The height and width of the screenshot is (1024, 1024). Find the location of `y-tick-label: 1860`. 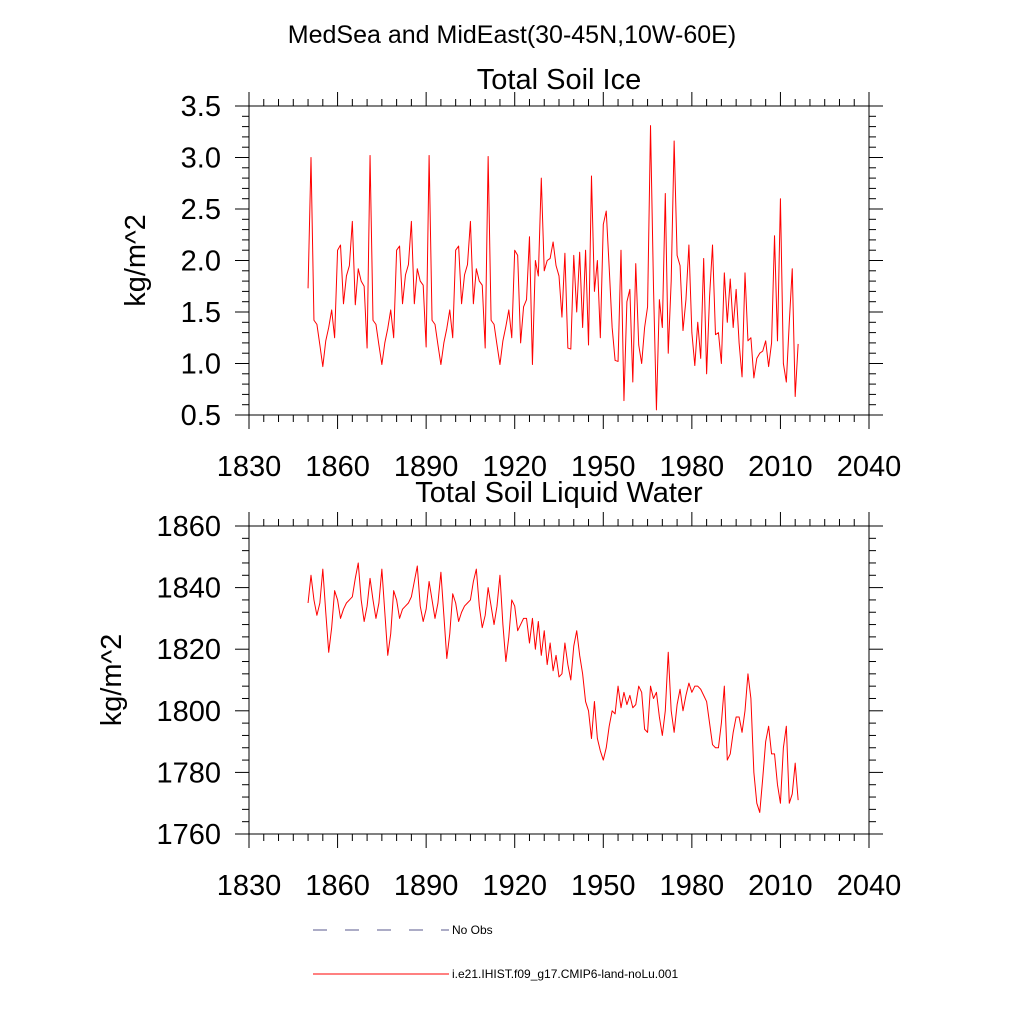

y-tick-label: 1860 is located at coordinates (188, 527).